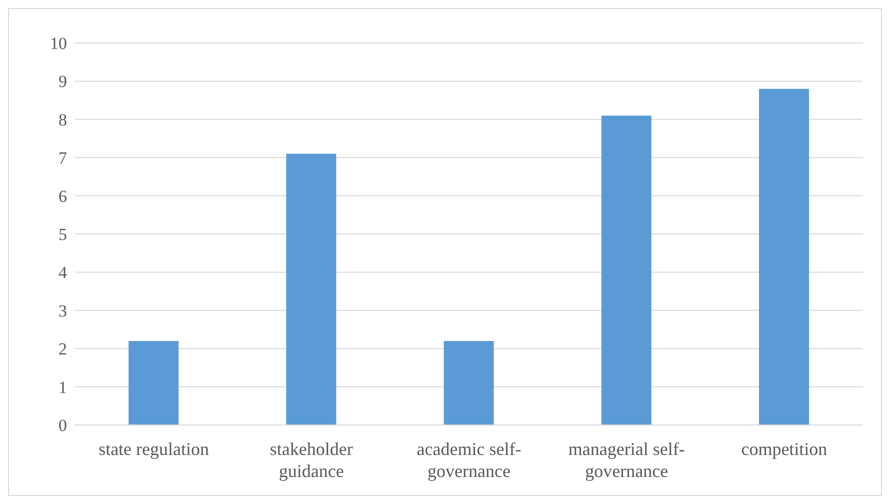 Image resolution: width=890 pixels, height=504 pixels. I want to click on y-tick-label: 6, so click(62, 196).